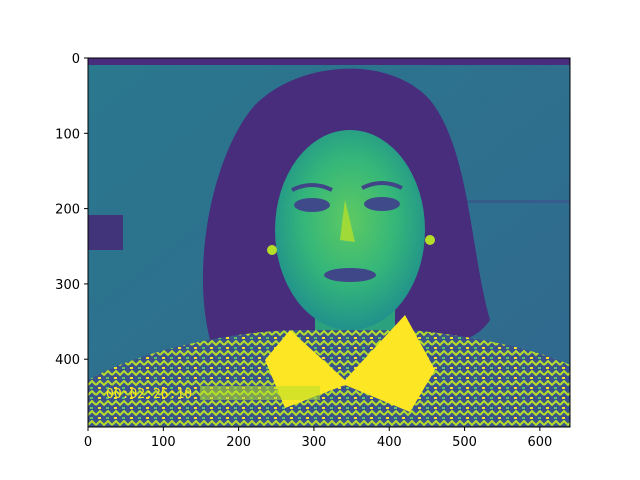 This screenshot has height=480, width=640. Describe the element at coordinates (539, 442) in the screenshot. I see `x-tick-label: 600` at that location.